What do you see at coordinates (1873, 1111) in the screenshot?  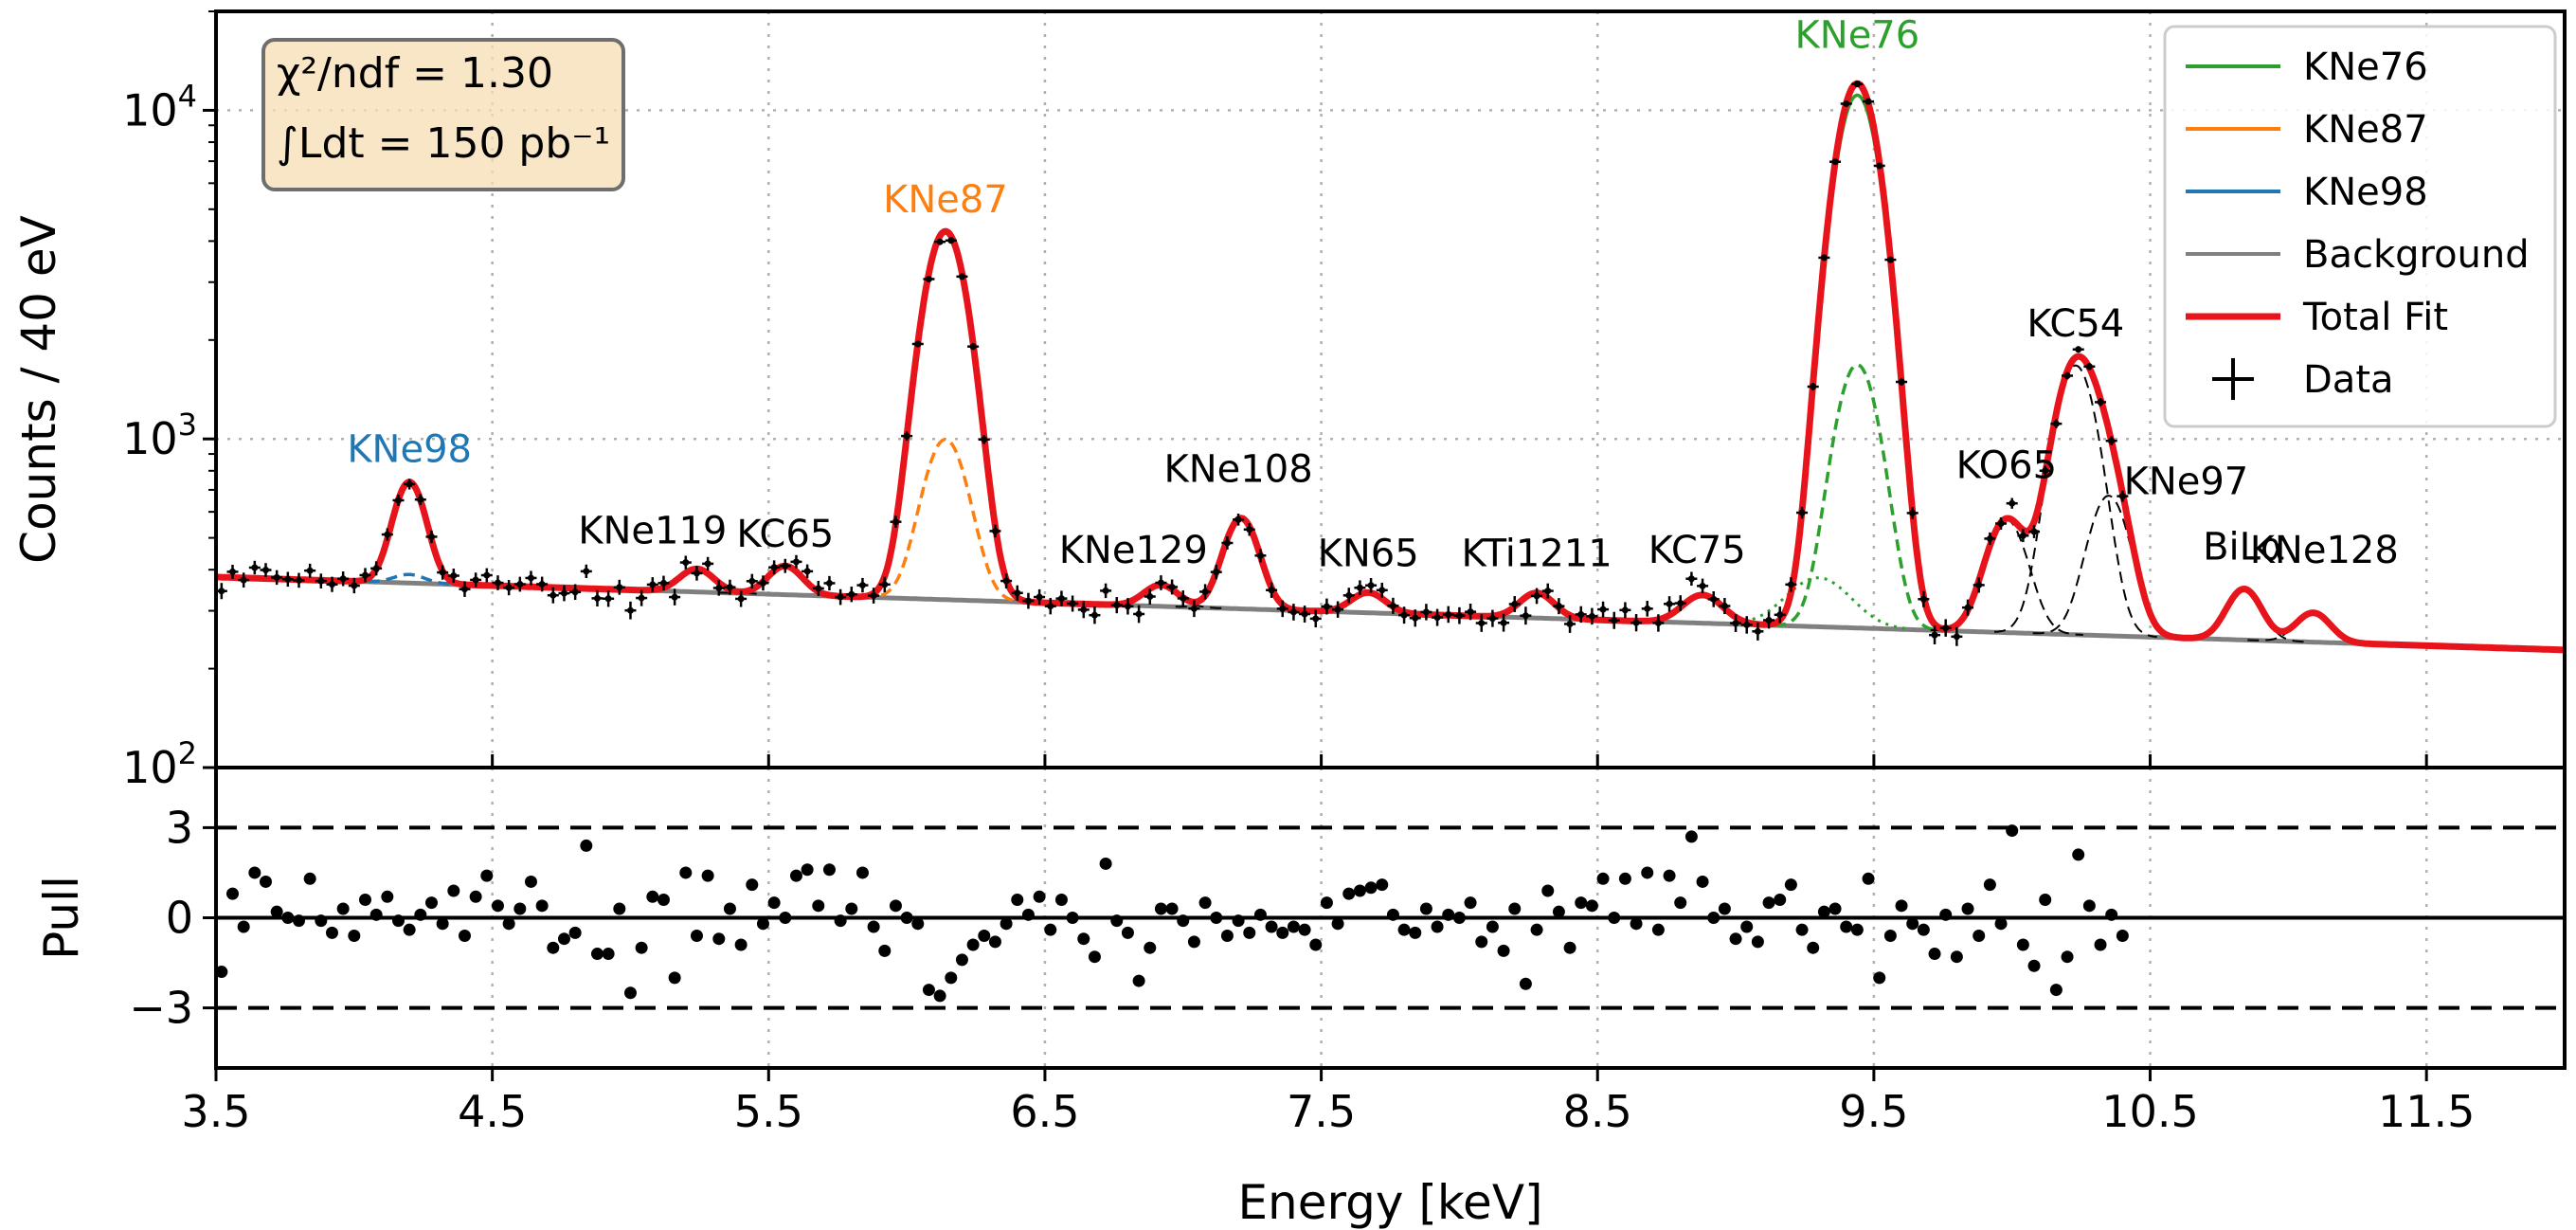 I see `x-tick-label: 9.5` at bounding box center [1873, 1111].